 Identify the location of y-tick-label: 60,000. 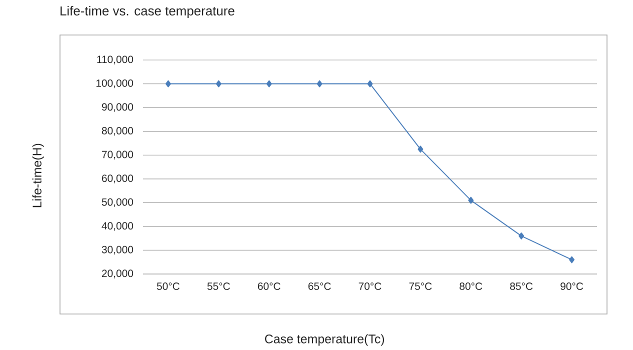
(118, 179).